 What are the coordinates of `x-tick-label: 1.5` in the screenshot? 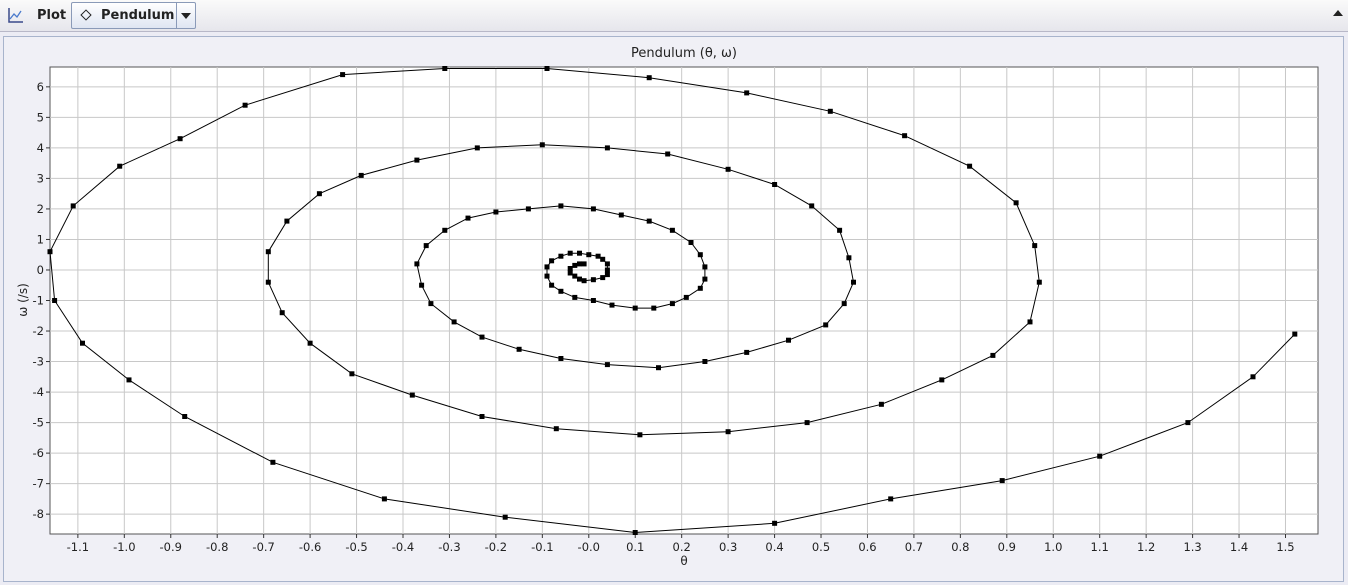 It's located at (1285, 547).